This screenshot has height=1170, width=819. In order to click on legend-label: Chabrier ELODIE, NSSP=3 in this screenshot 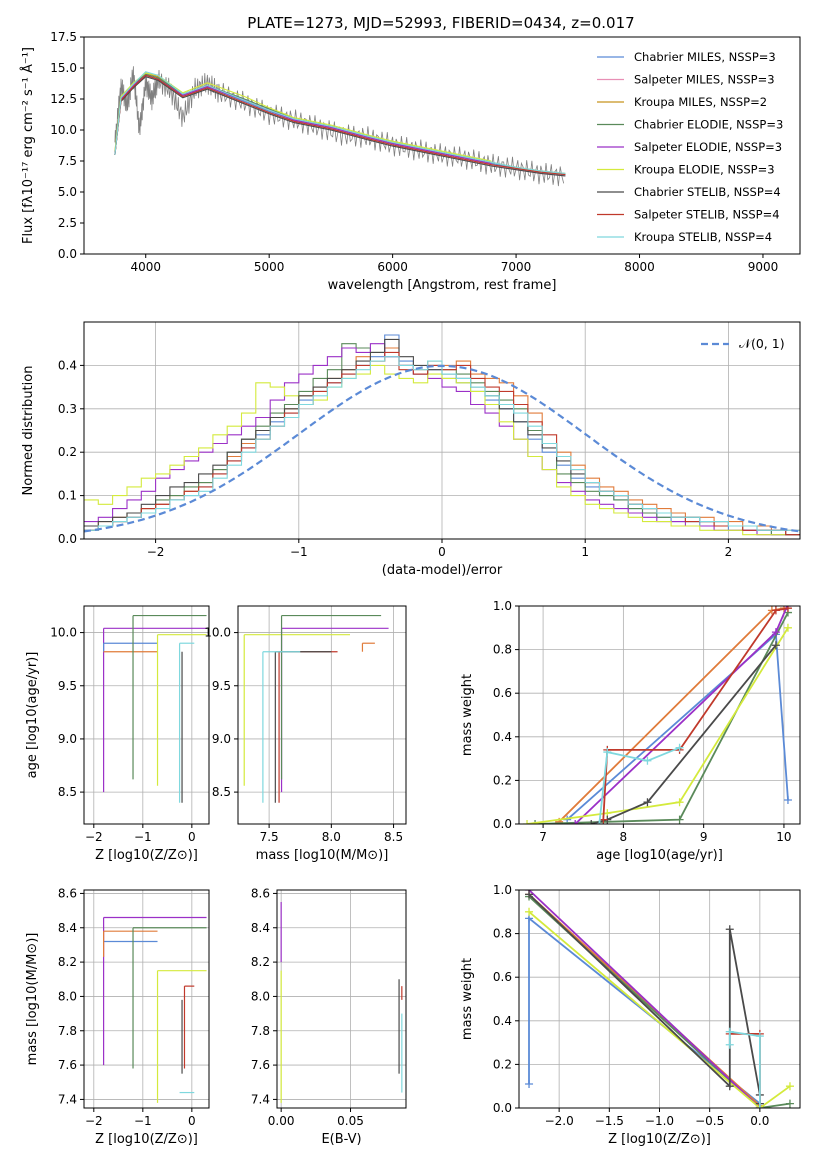, I will do `click(708, 125)`.